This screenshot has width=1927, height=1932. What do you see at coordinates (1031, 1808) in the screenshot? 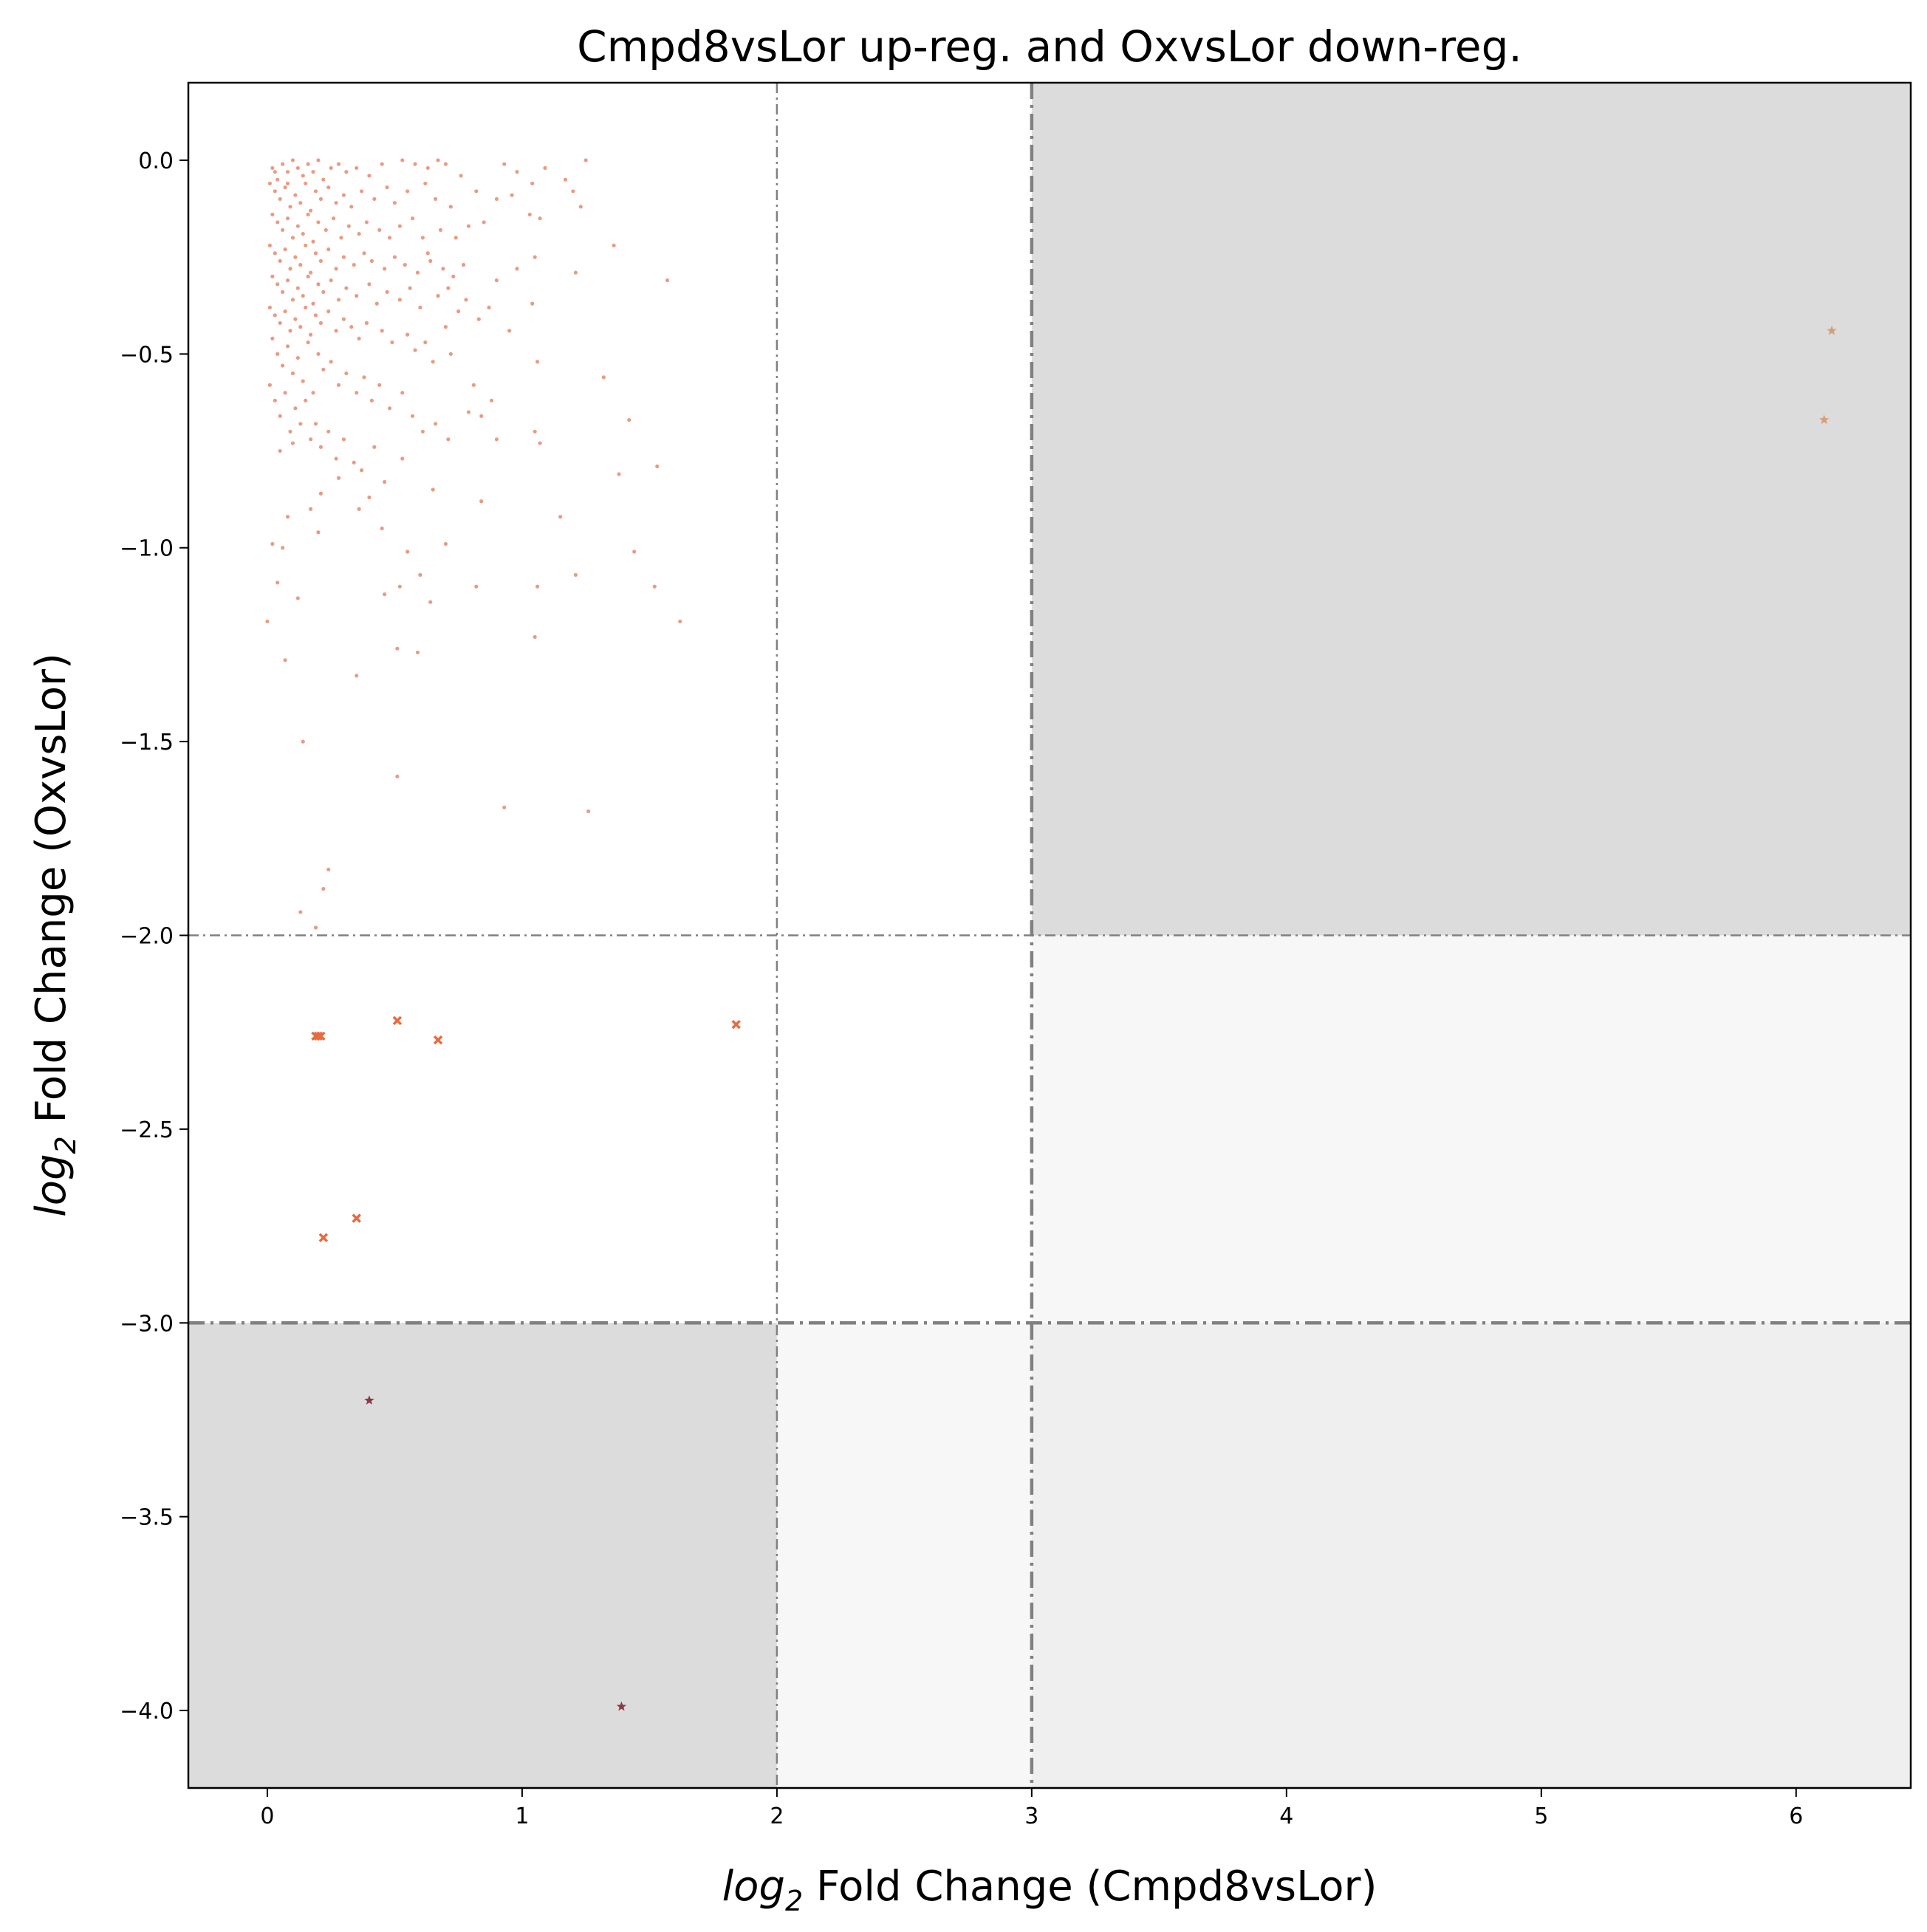
I see `x-axis-ticks: 0 1 2 3 4 5 6` at bounding box center [1031, 1808].